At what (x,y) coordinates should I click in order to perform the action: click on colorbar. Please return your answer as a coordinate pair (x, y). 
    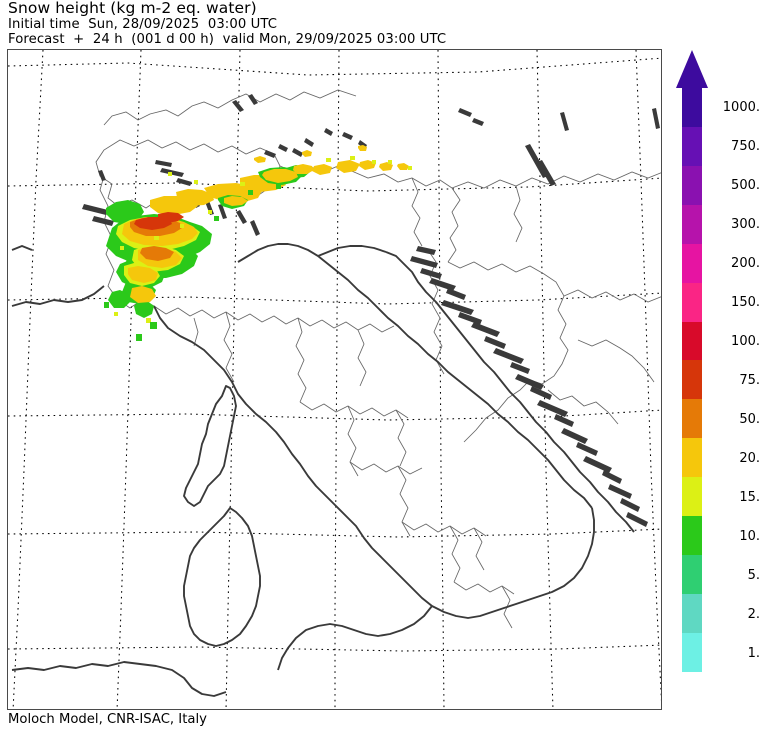
    Looking at the image, I should click on (692, 361).